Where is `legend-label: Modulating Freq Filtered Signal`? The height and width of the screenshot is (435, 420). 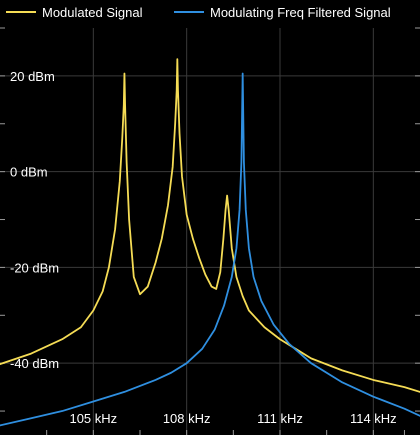 legend-label: Modulating Freq Filtered Signal is located at coordinates (300, 12).